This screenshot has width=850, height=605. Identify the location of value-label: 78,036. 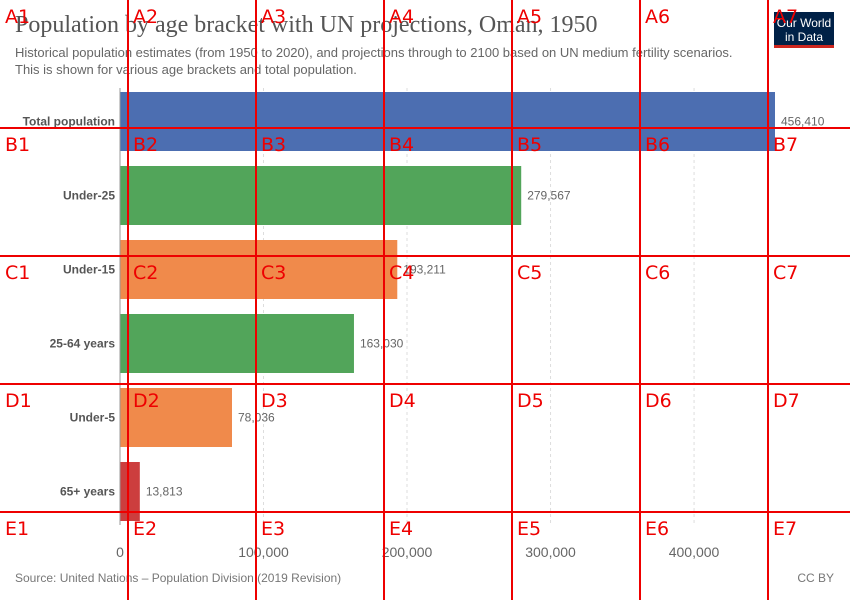
(256, 418).